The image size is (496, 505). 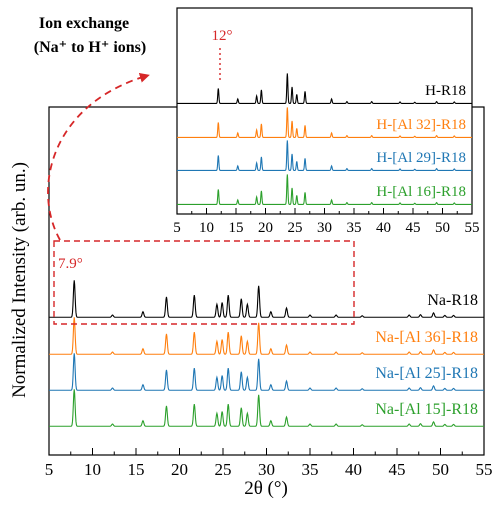 What do you see at coordinates (222, 36) in the screenshot?
I see `inset-peak-annotation: 12°` at bounding box center [222, 36].